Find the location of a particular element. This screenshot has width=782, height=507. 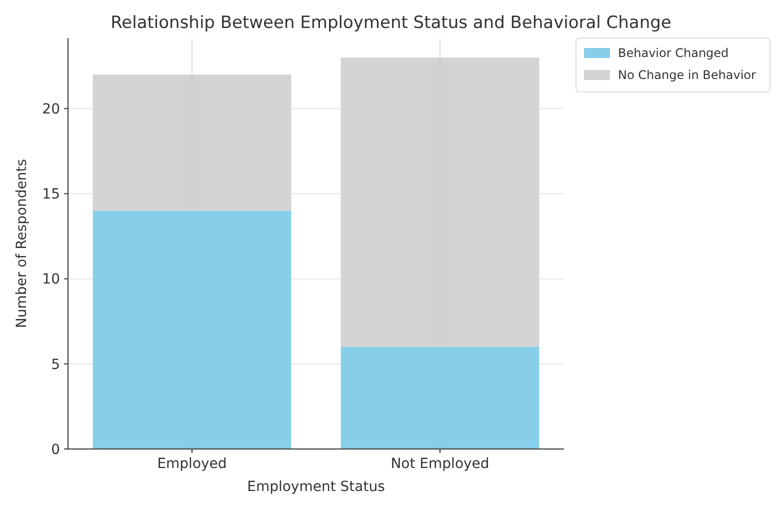

chart-title: Relationship Between Employment Status and Behavioral Change is located at coordinates (391, 23).